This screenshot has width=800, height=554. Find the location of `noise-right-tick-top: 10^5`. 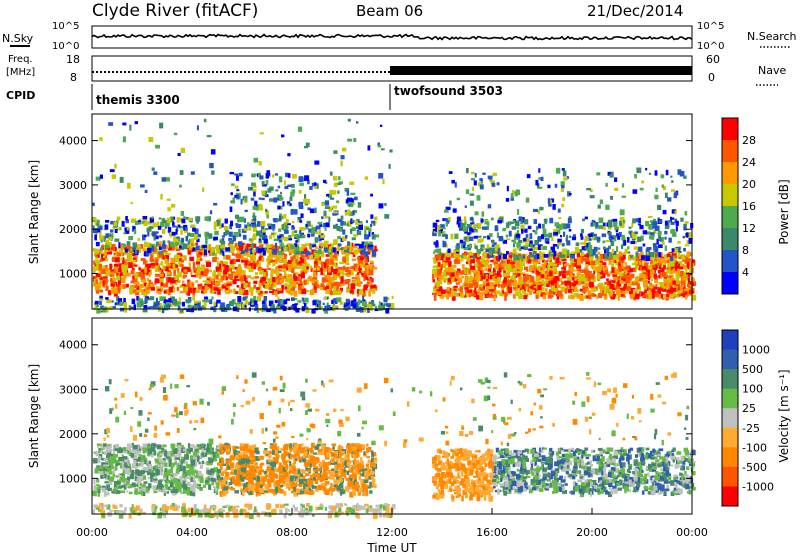

noise-right-tick-top: 10^5 is located at coordinates (710, 26).